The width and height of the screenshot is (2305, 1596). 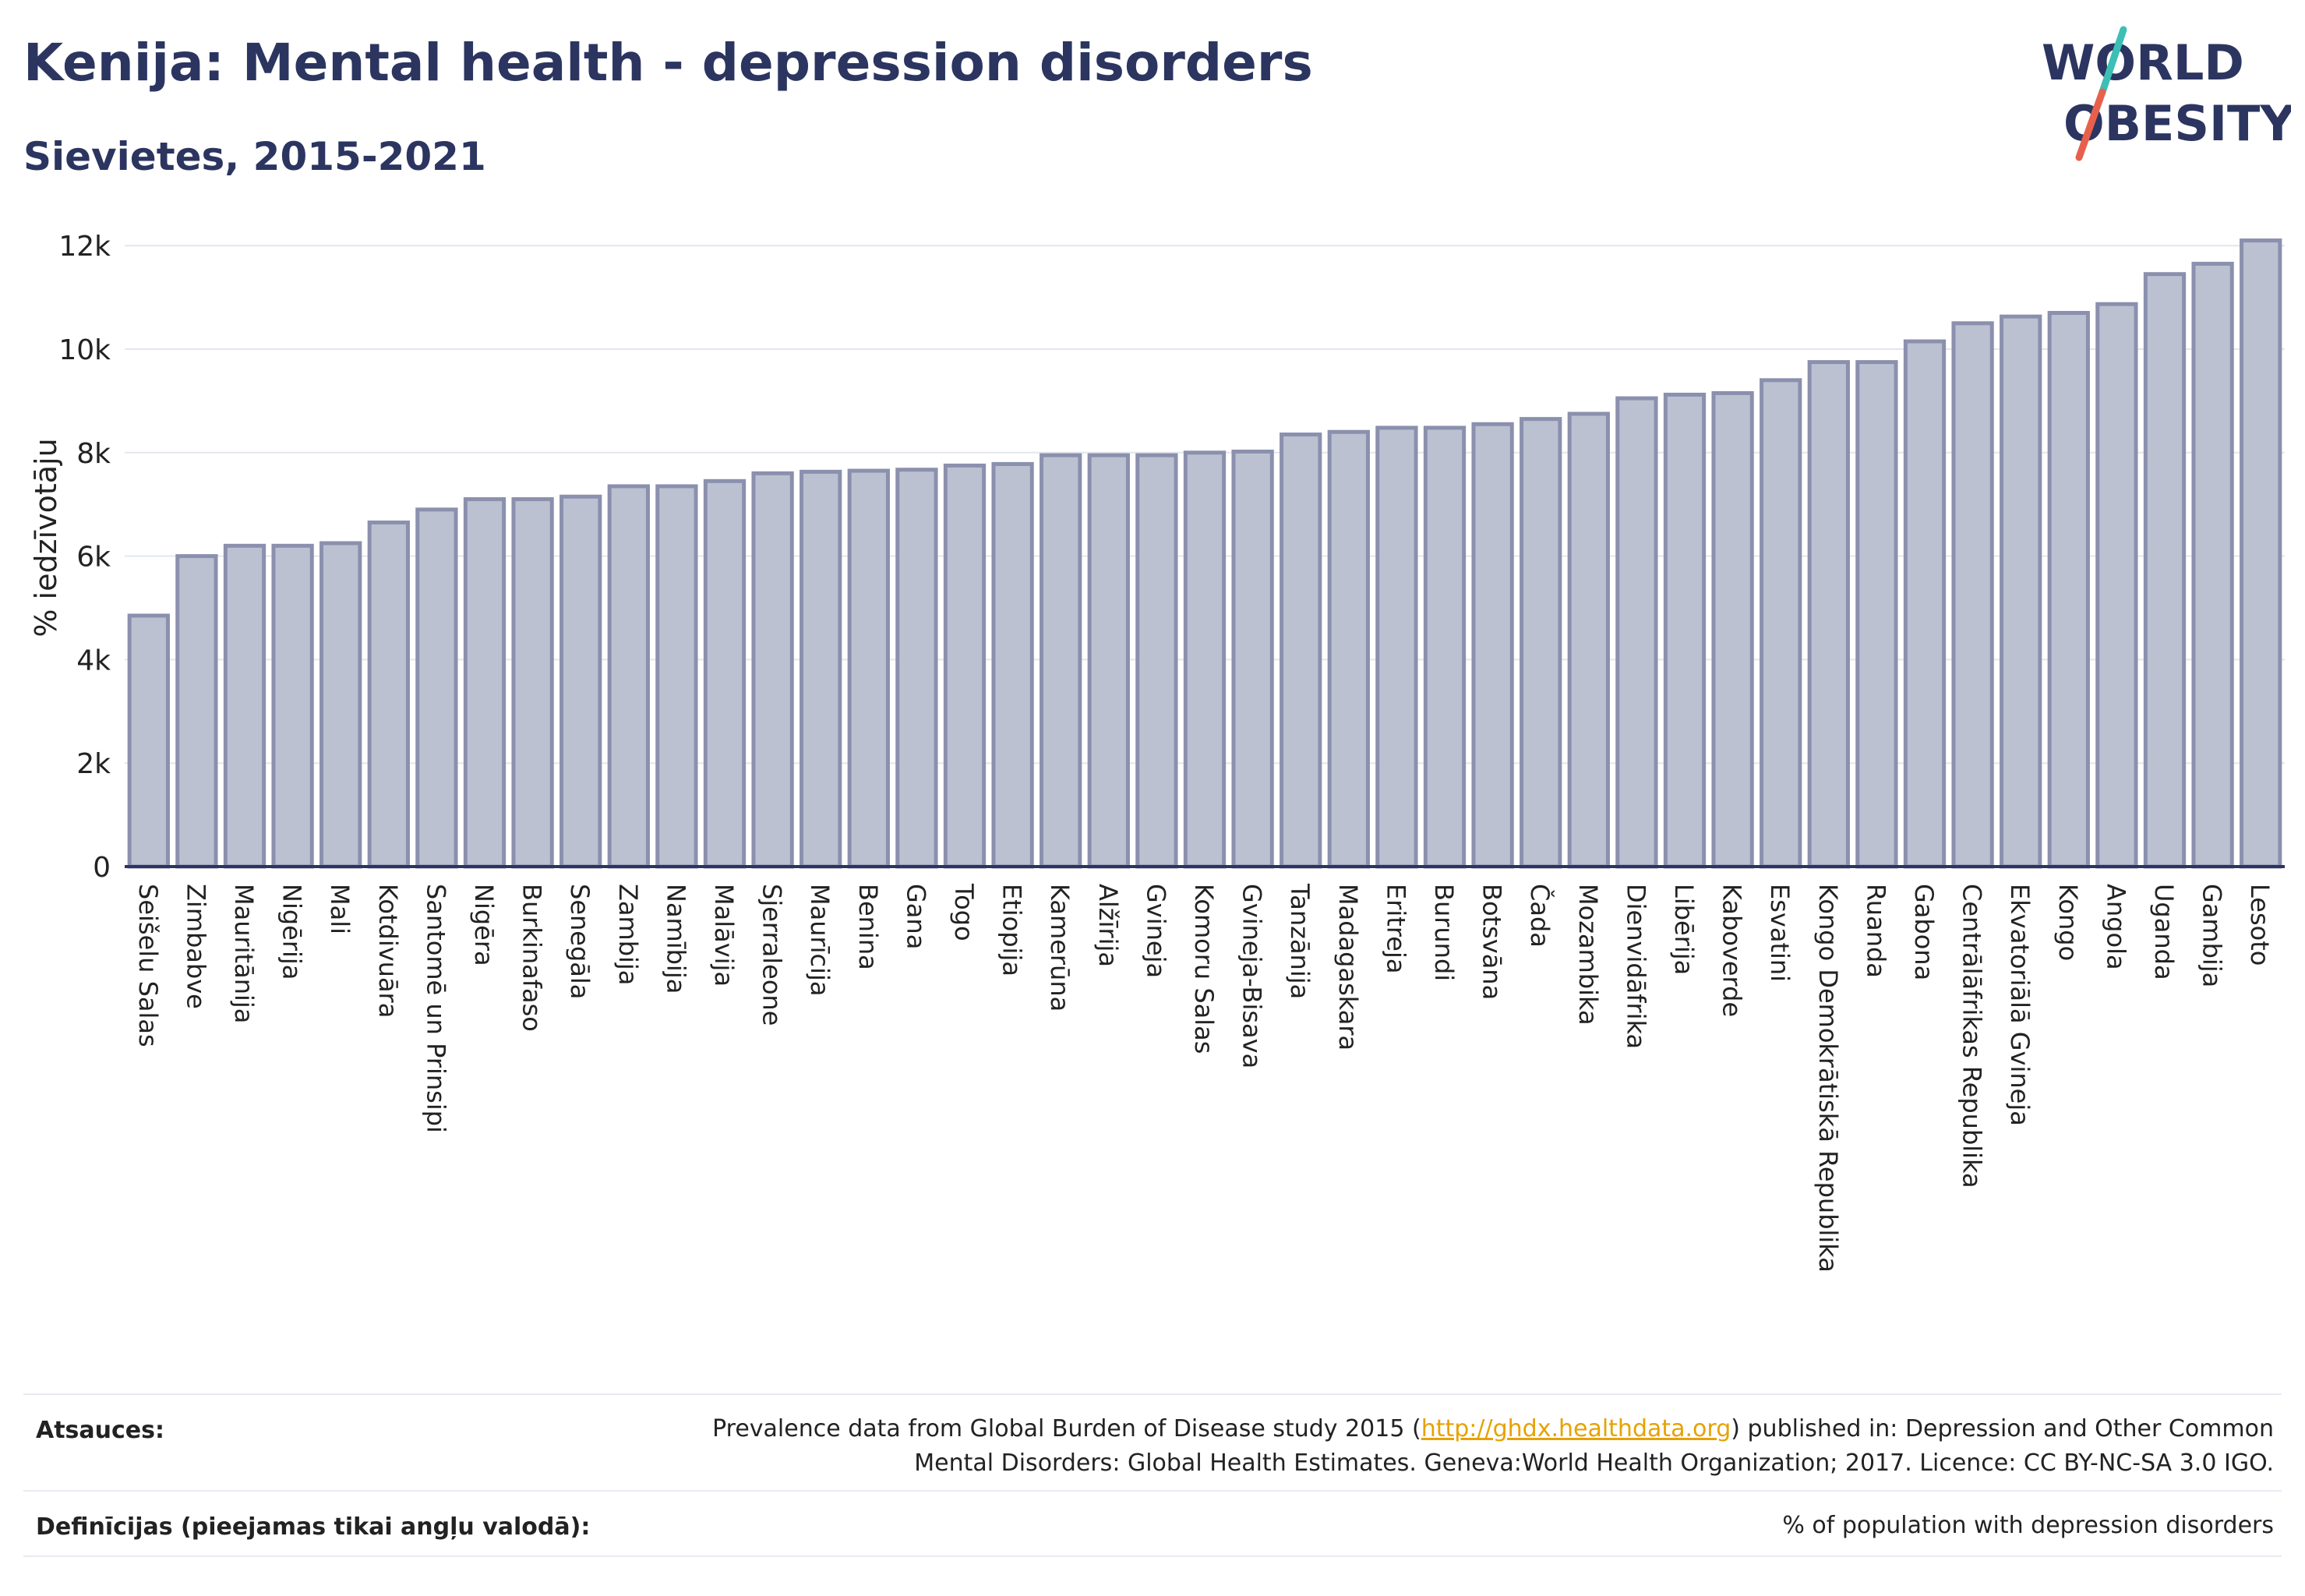 I want to click on y-tick-label: 6k, so click(x=93, y=558).